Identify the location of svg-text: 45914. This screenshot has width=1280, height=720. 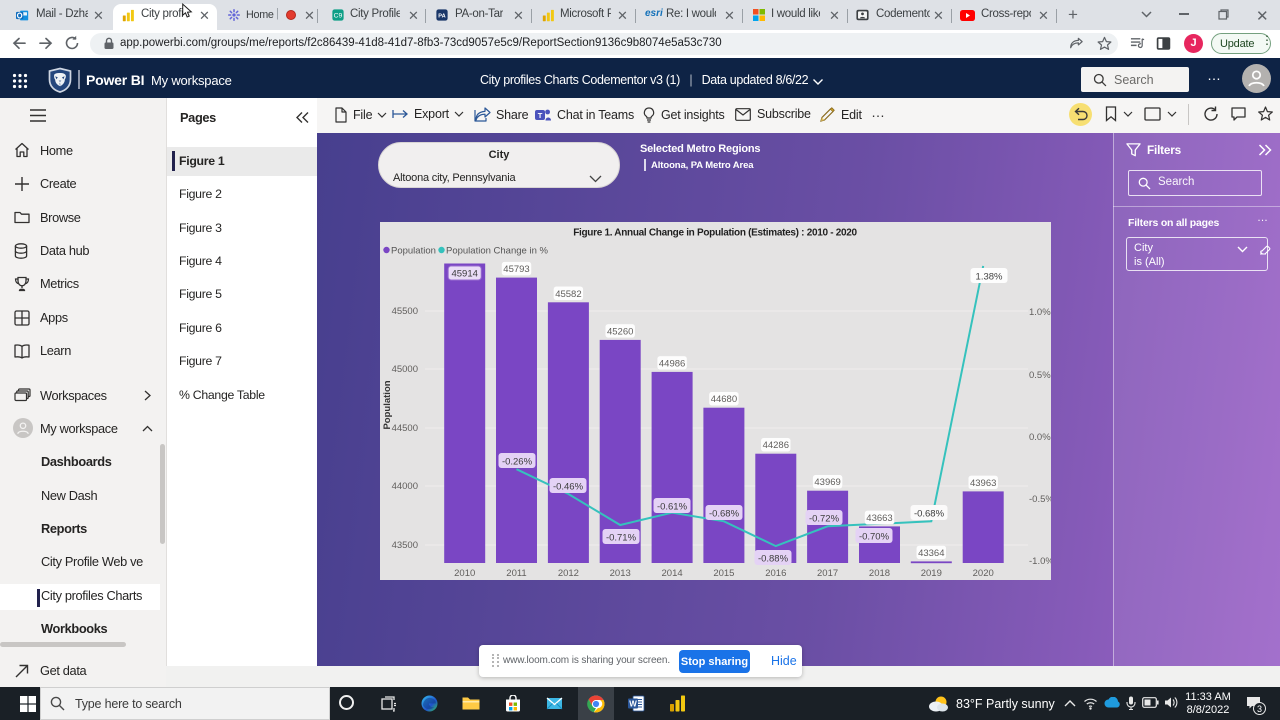
(464, 274).